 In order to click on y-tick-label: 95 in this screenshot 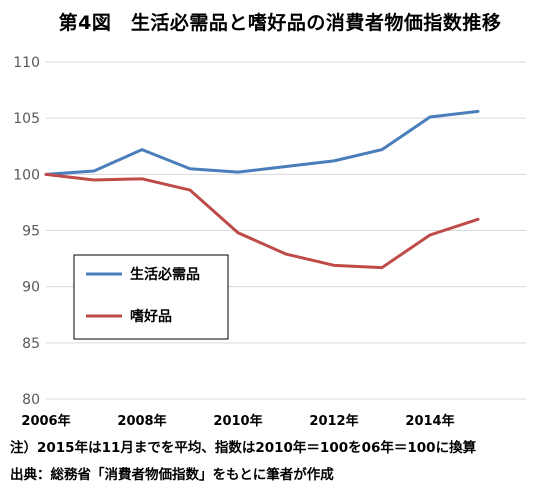, I will do `click(31, 232)`.